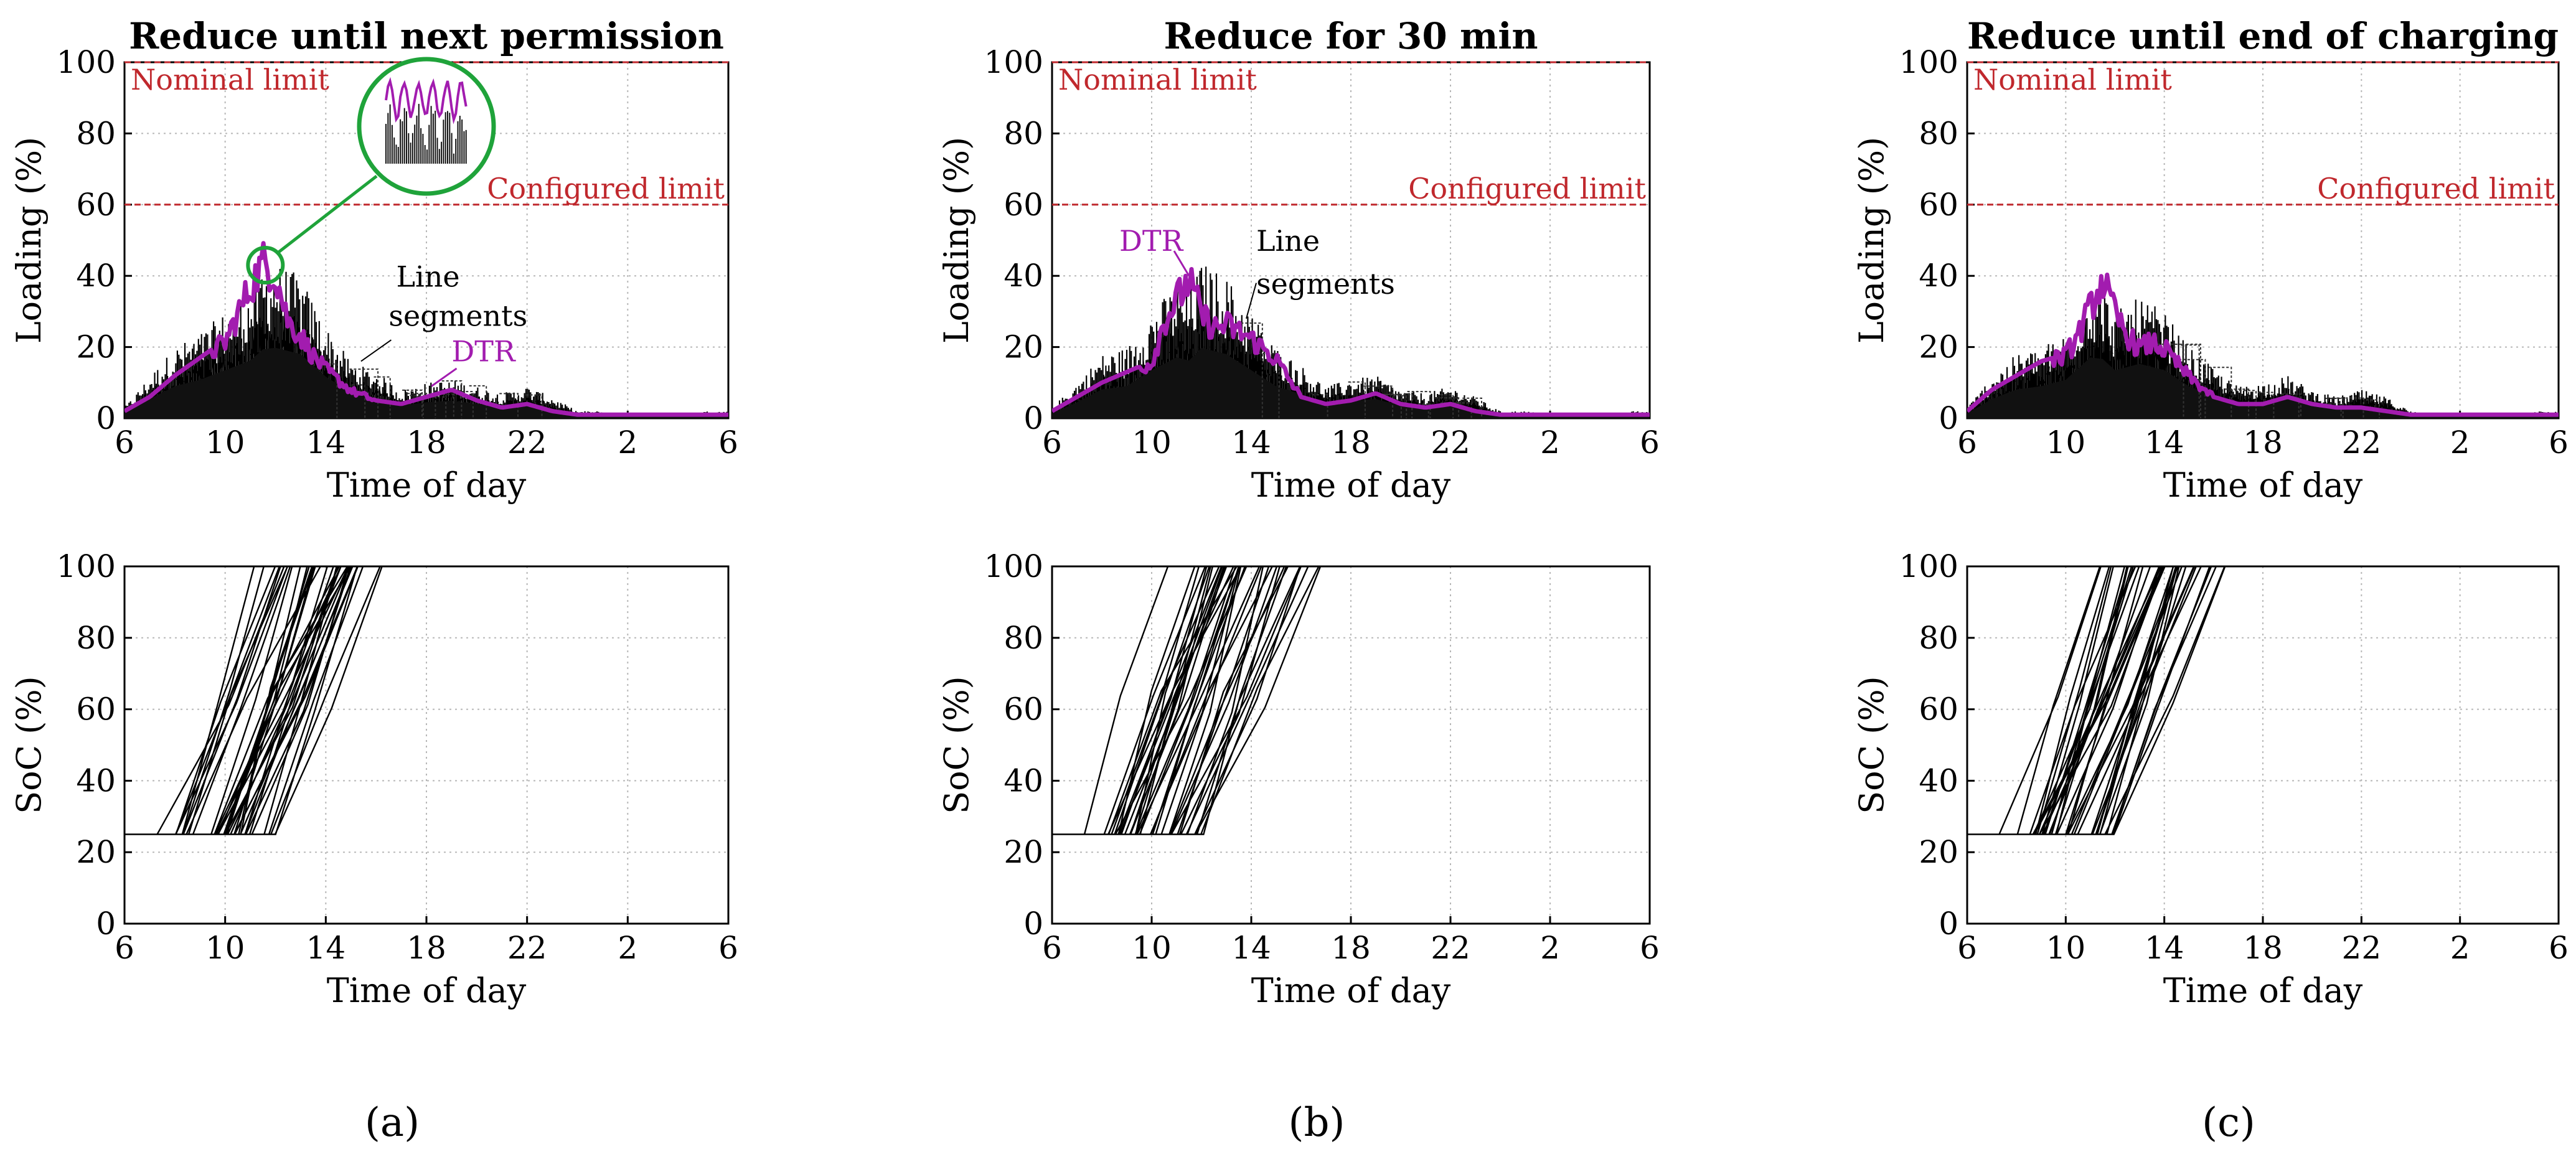 The width and height of the screenshot is (2576, 1167). I want to click on line-segments-label: segments, so click(1325, 284).